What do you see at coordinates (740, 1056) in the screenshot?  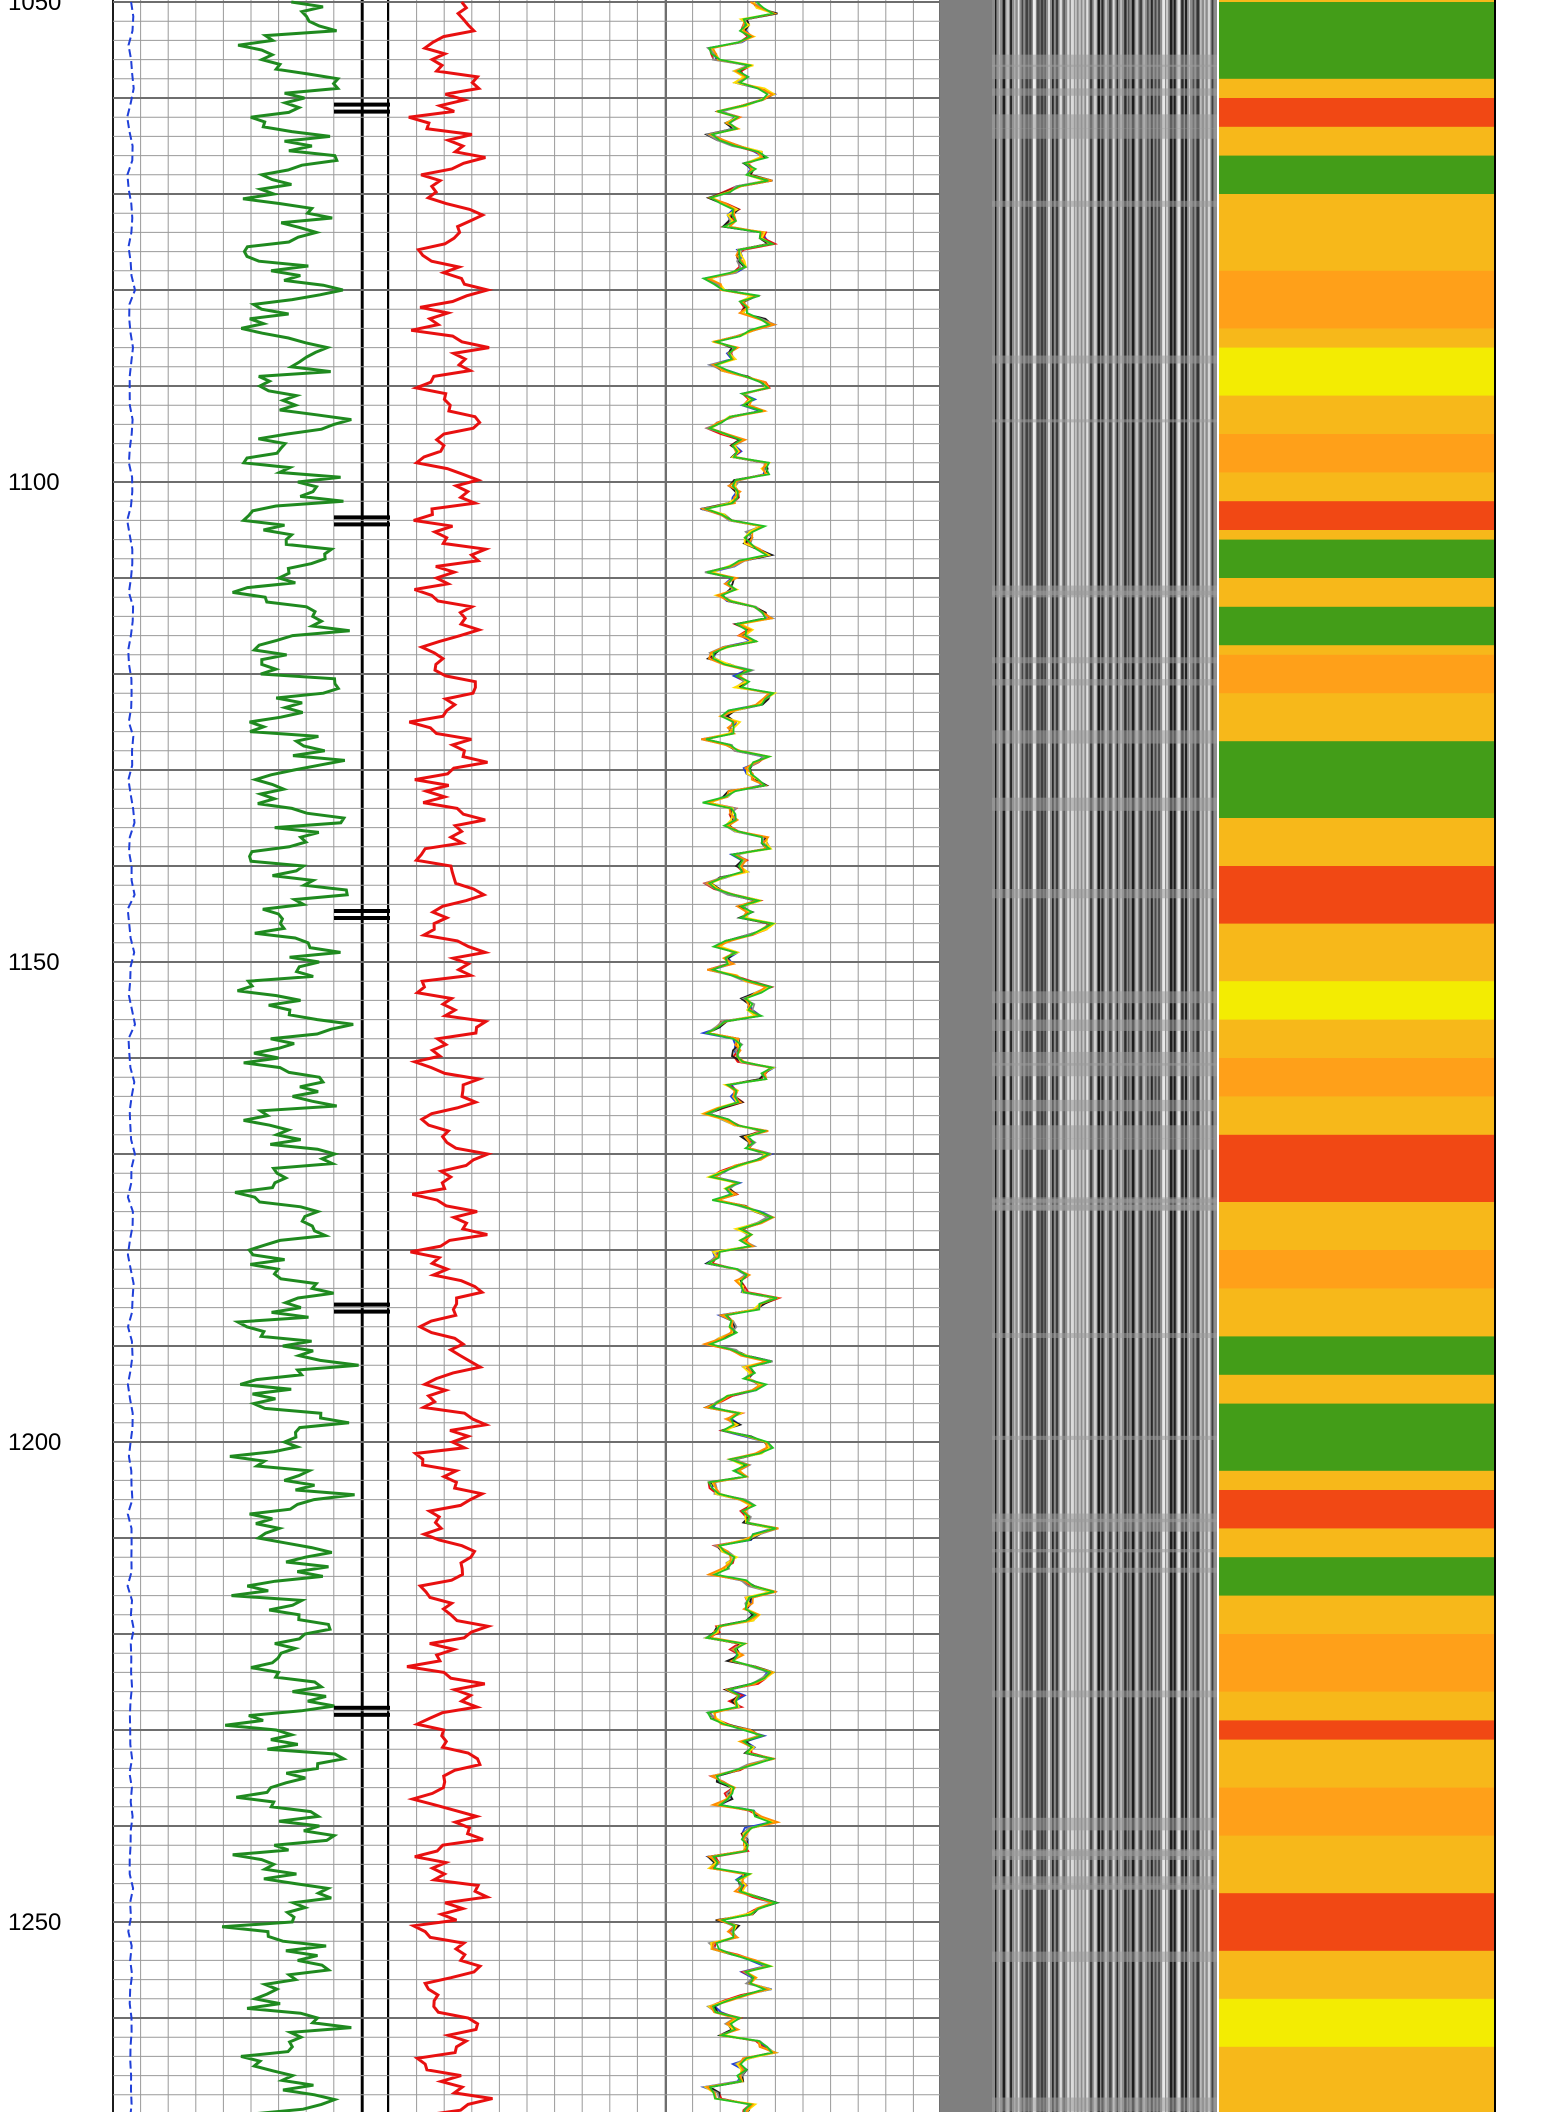 I see `multi-curve` at bounding box center [740, 1056].